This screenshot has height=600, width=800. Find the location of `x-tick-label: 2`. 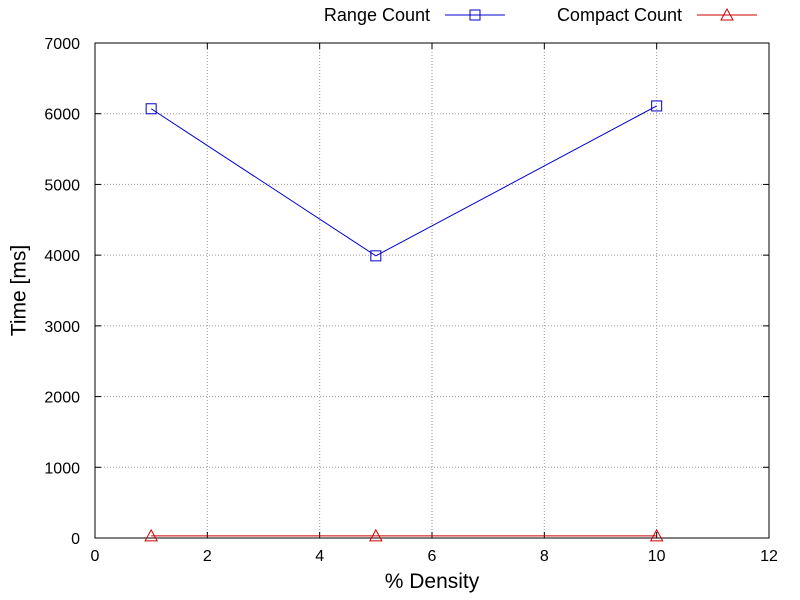

x-tick-label: 2 is located at coordinates (207, 556).